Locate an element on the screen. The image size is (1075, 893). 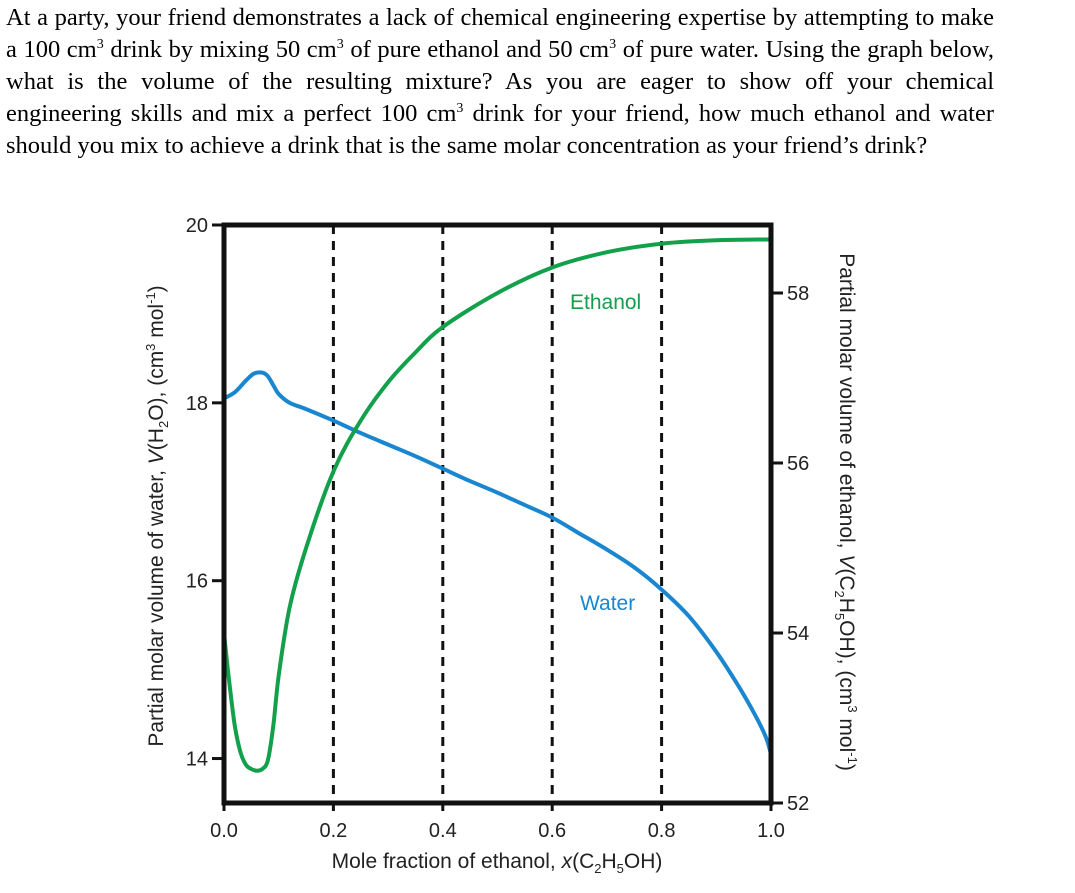
y-right-tick-label: 56 is located at coordinates (798, 464).